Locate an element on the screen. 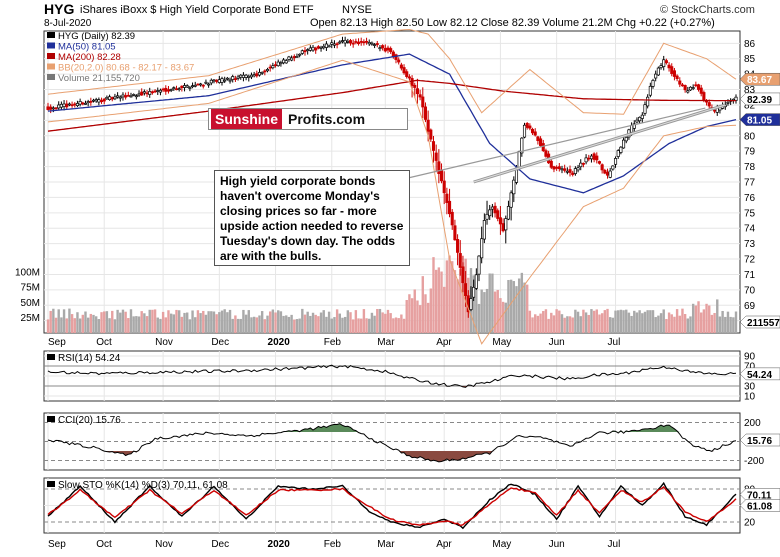 The width and height of the screenshot is (780, 557). cci-tick-label: -200 is located at coordinates (754, 461).